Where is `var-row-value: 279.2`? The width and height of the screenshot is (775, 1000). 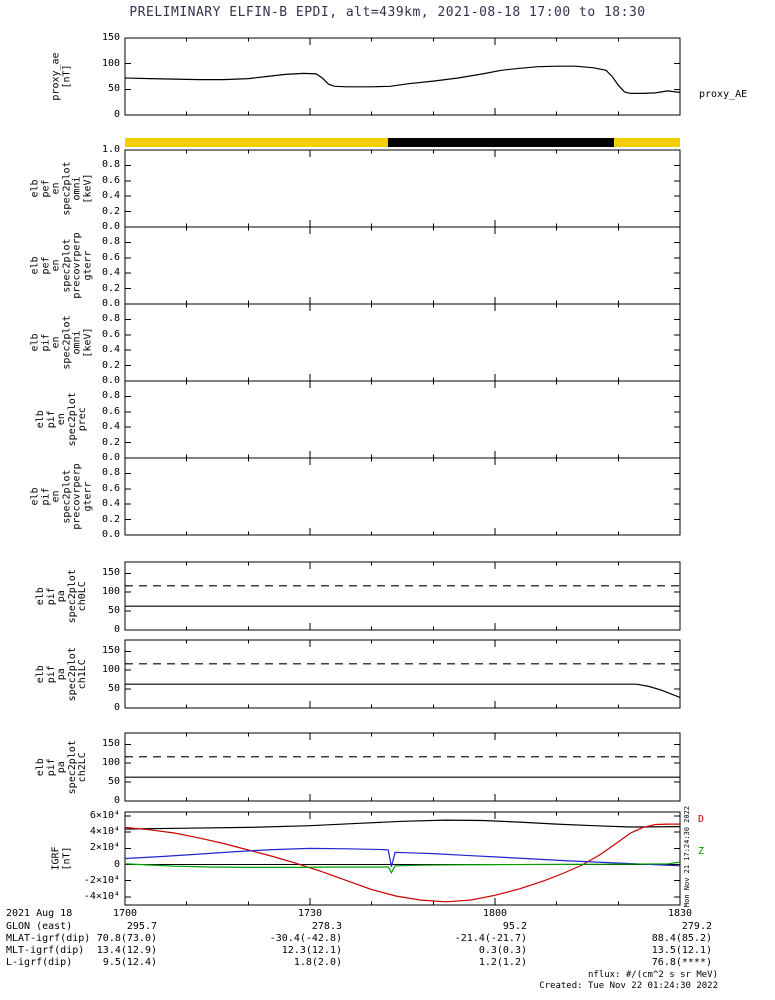
var-row-value: 279.2 is located at coordinates (696, 926).